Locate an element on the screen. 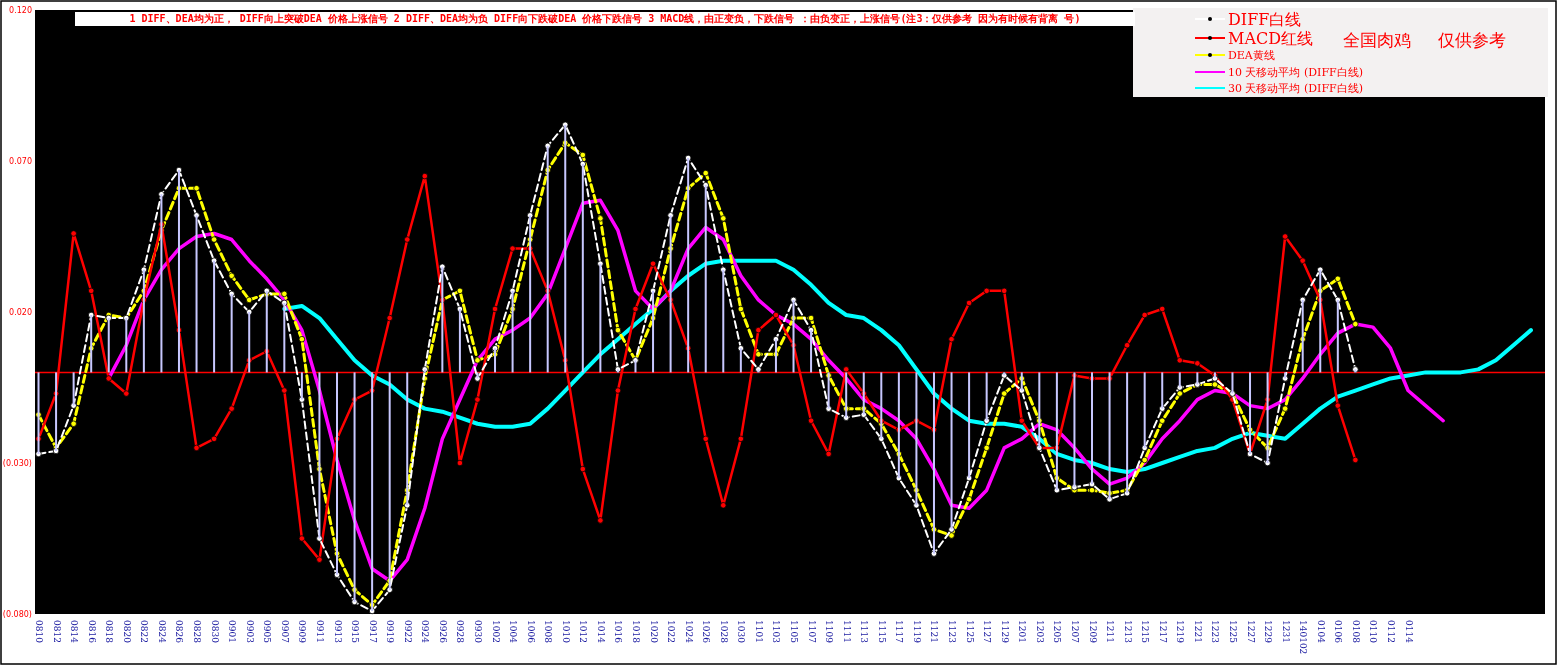 The width and height of the screenshot is (1560, 671). x-tick-label: 1018 is located at coordinates (635, 632).